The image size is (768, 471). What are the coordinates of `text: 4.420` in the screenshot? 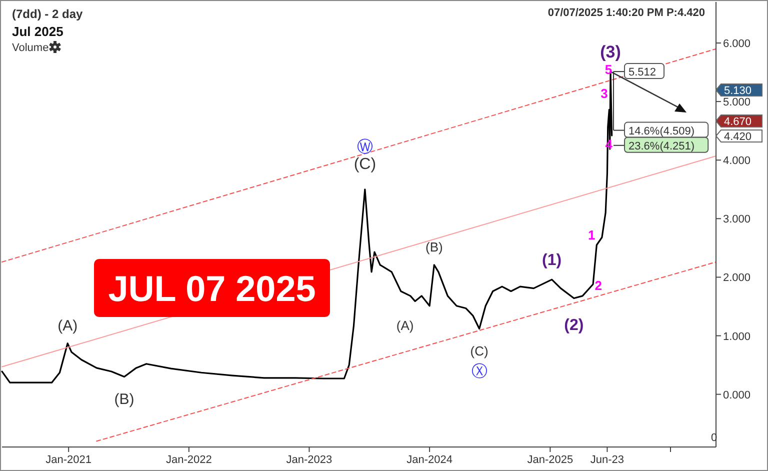 It's located at (738, 137).